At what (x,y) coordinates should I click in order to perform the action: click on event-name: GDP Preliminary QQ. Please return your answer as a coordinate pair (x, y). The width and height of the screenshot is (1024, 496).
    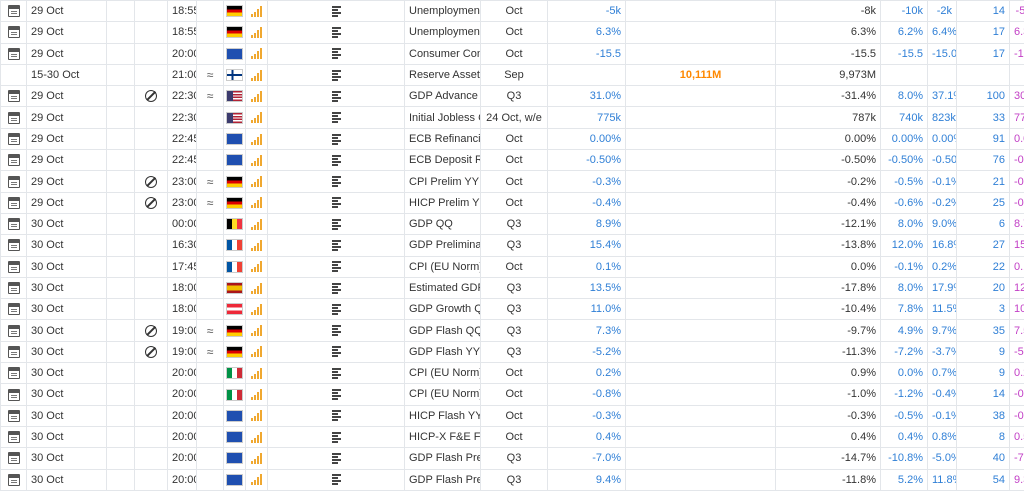
    Looking at the image, I should click on (442, 245).